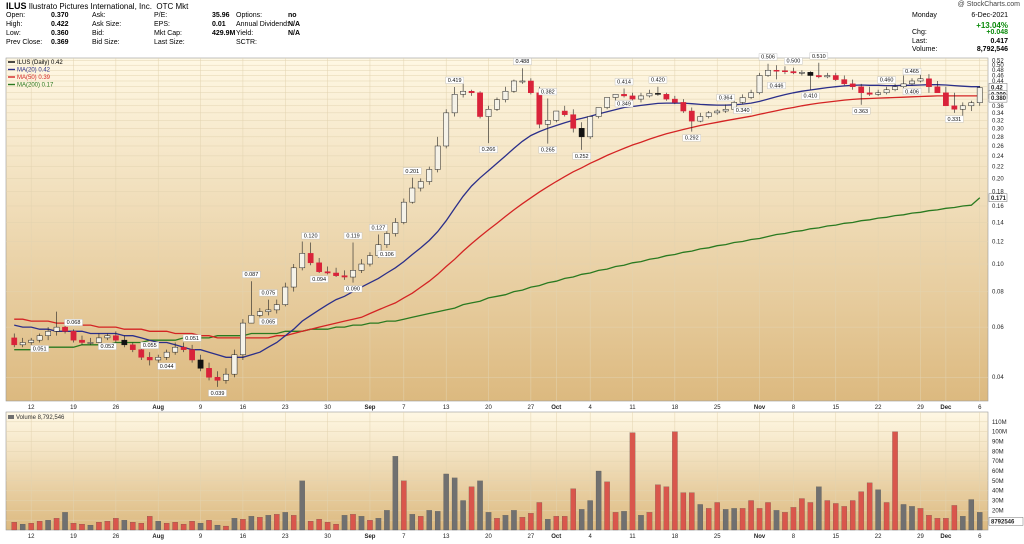 The height and width of the screenshot is (544, 1024). I want to click on volume-tick-label: 40M, so click(998, 492).